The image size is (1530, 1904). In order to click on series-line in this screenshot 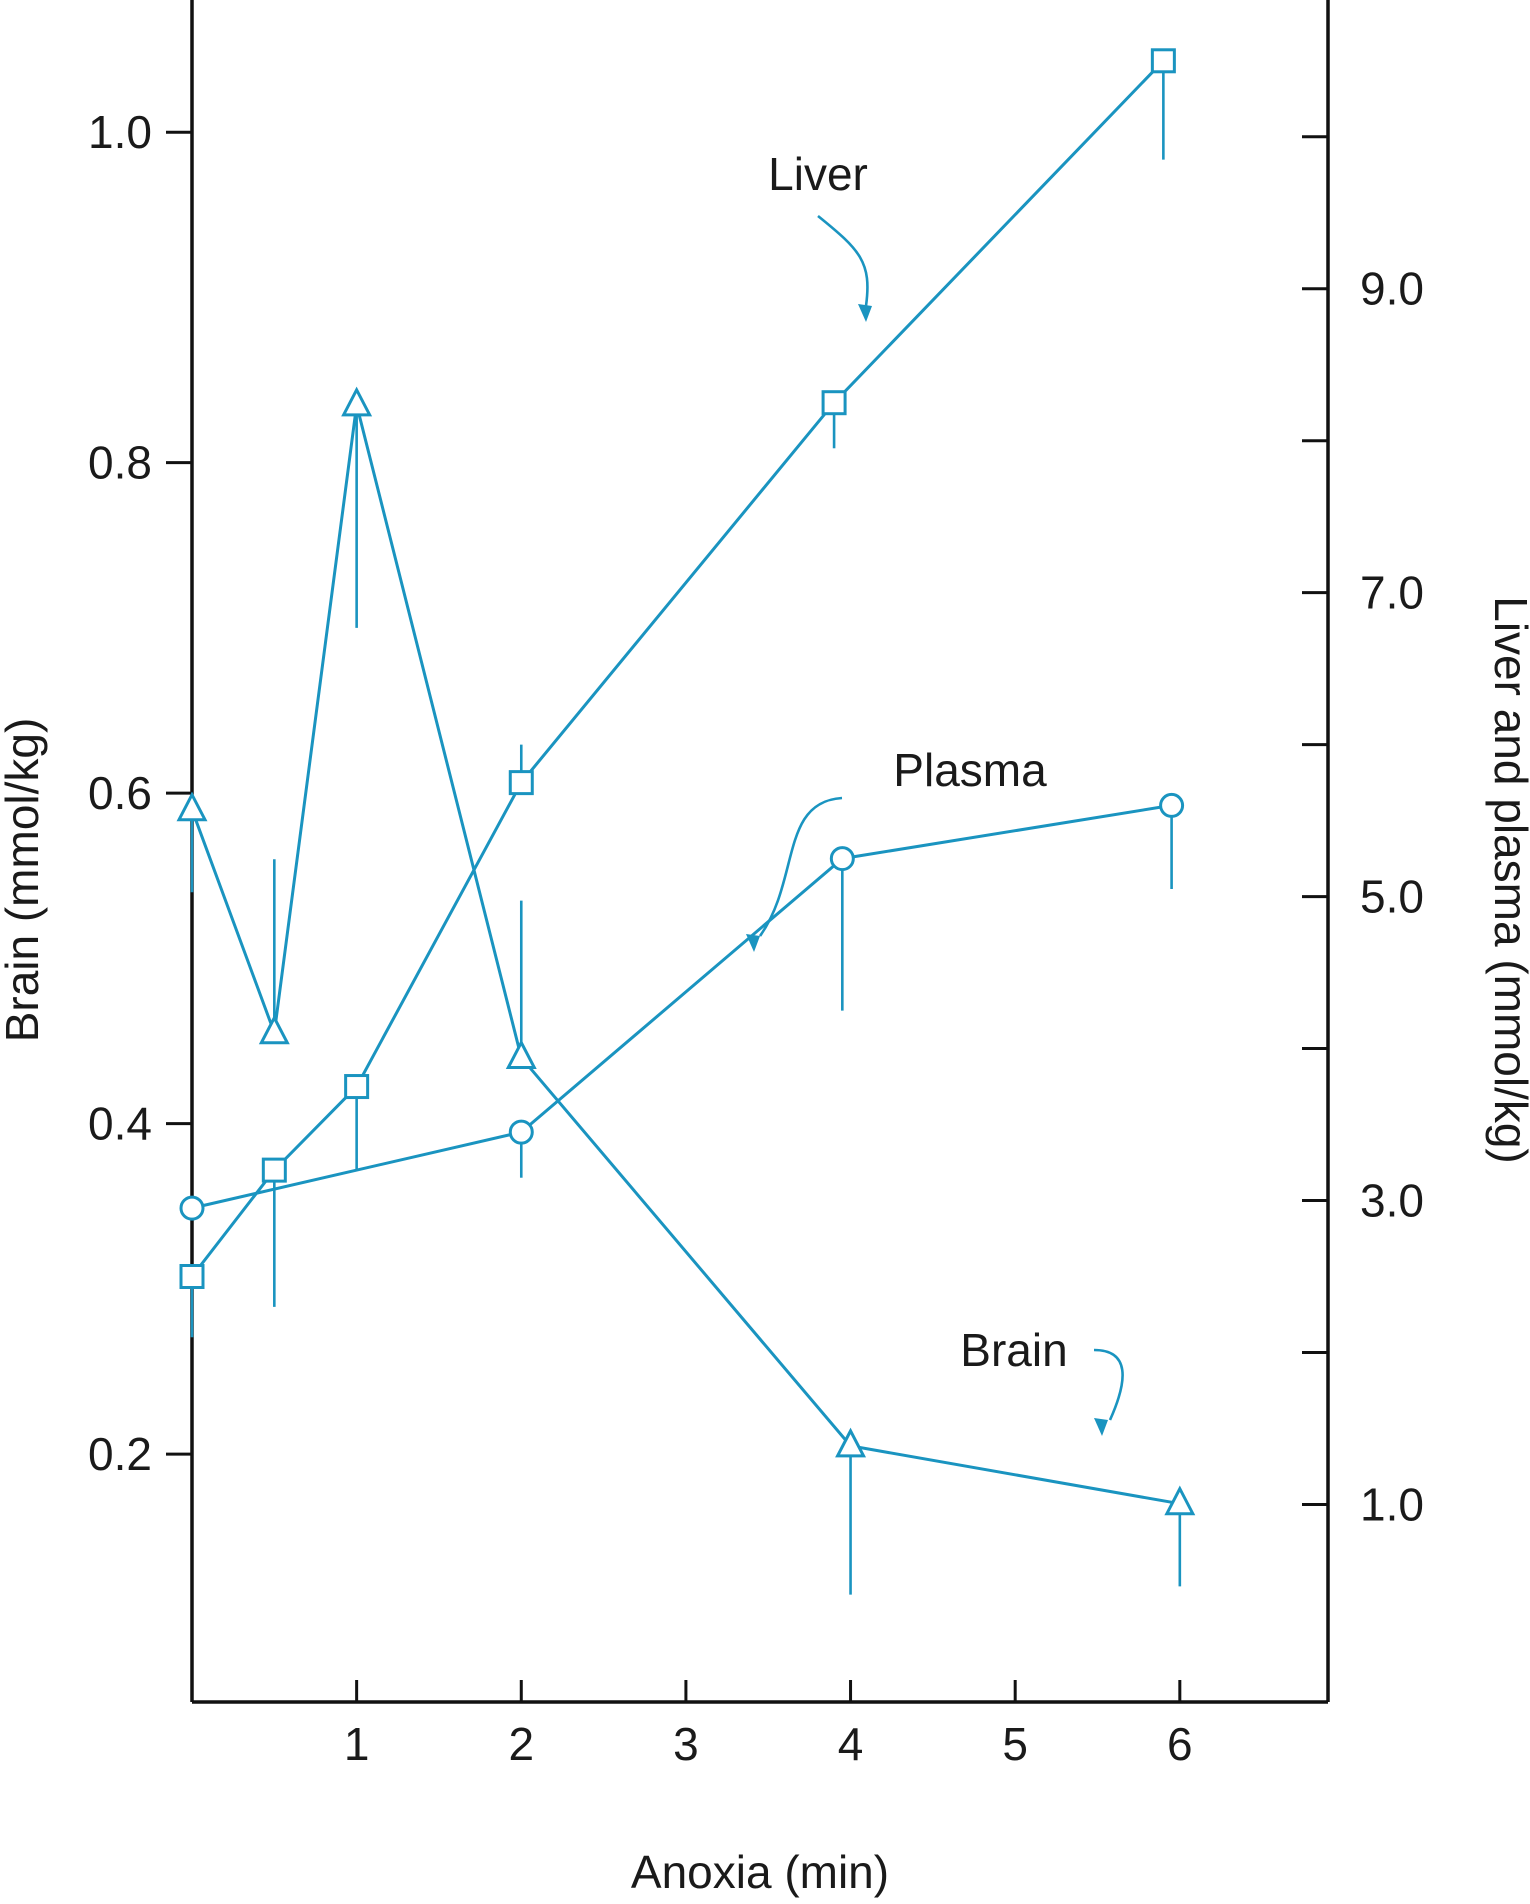, I will do `click(681, 1006)`.